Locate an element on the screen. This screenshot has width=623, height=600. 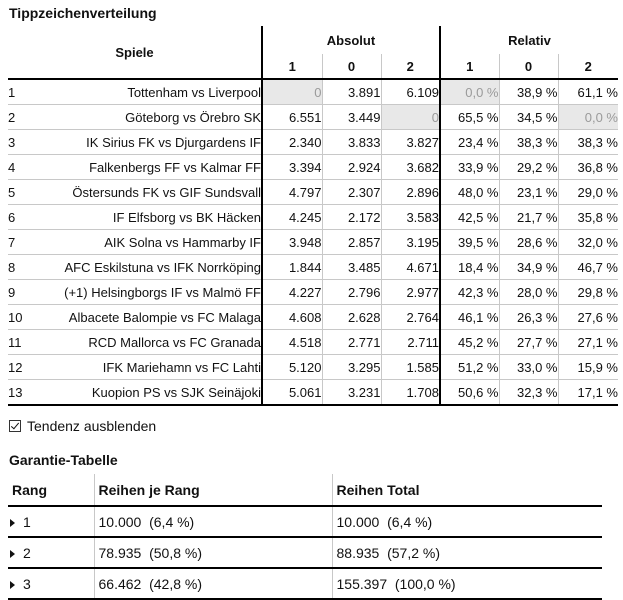
rel-cell: 28,0 % is located at coordinates (528, 292).